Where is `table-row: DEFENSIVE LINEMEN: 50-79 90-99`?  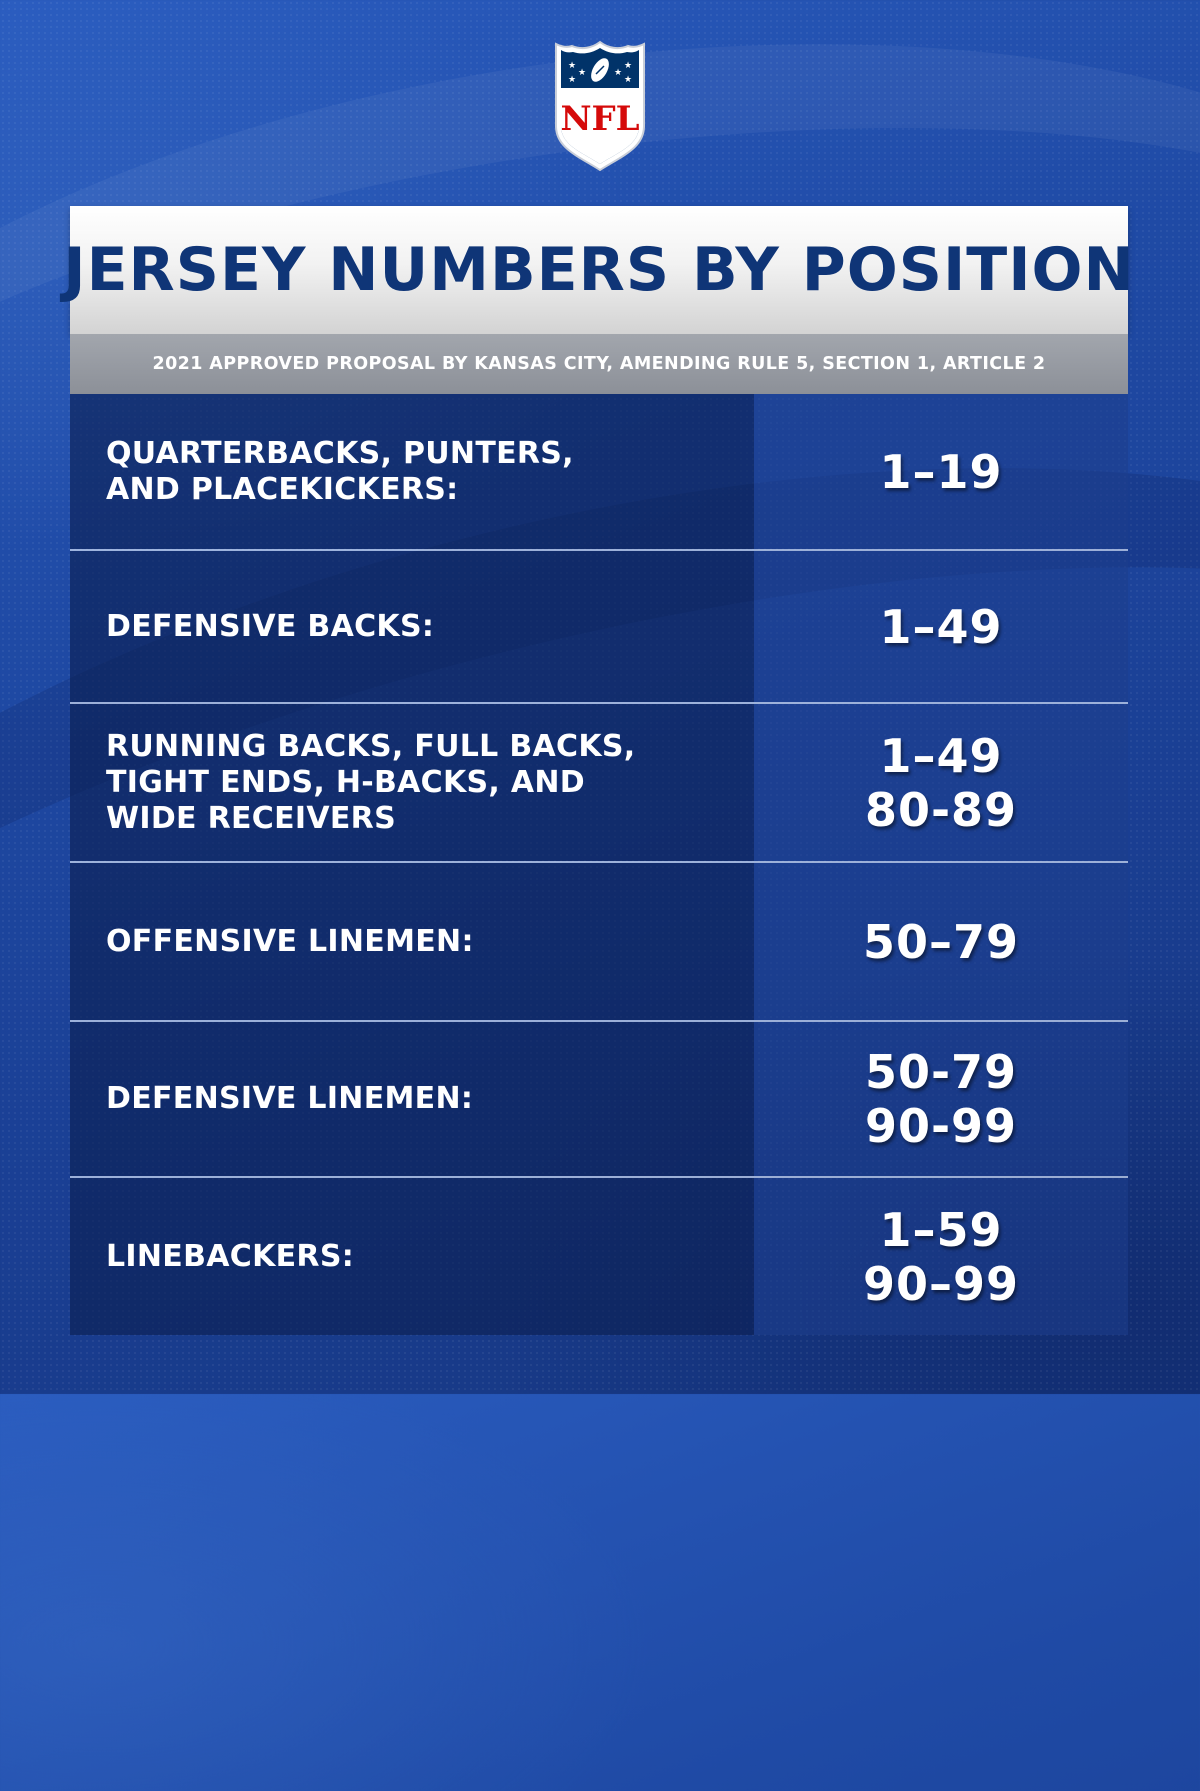 table-row: DEFENSIVE LINEMEN: 50-79 90-99 is located at coordinates (599, 1099).